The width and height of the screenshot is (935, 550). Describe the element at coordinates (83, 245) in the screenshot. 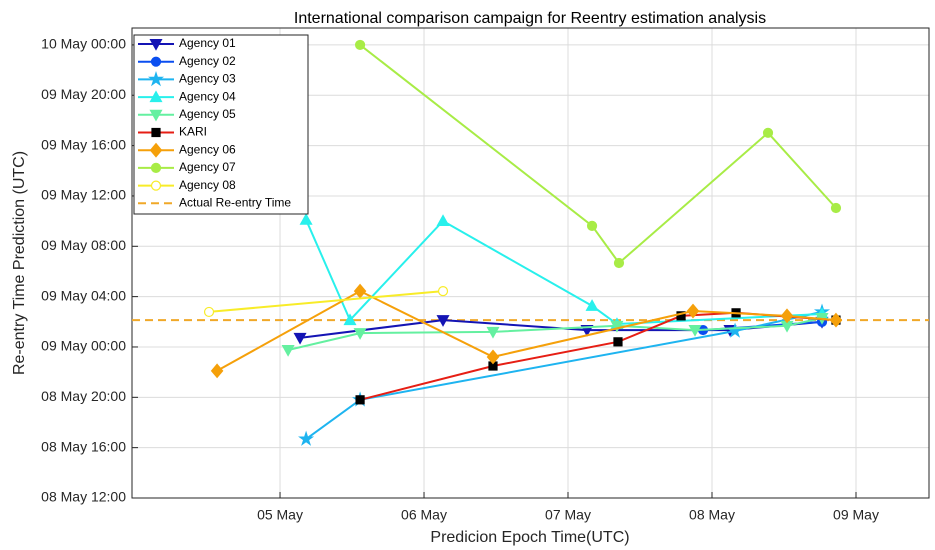

I see `y-tick-label: 09 May 08:00` at that location.